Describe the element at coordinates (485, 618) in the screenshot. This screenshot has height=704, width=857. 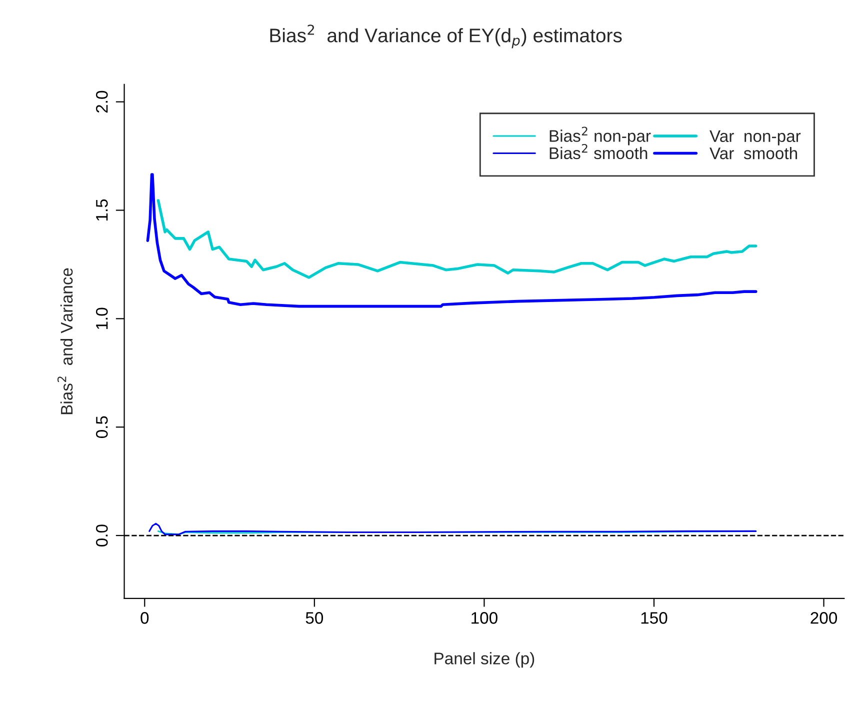
I see `x-tick-label: 100` at that location.